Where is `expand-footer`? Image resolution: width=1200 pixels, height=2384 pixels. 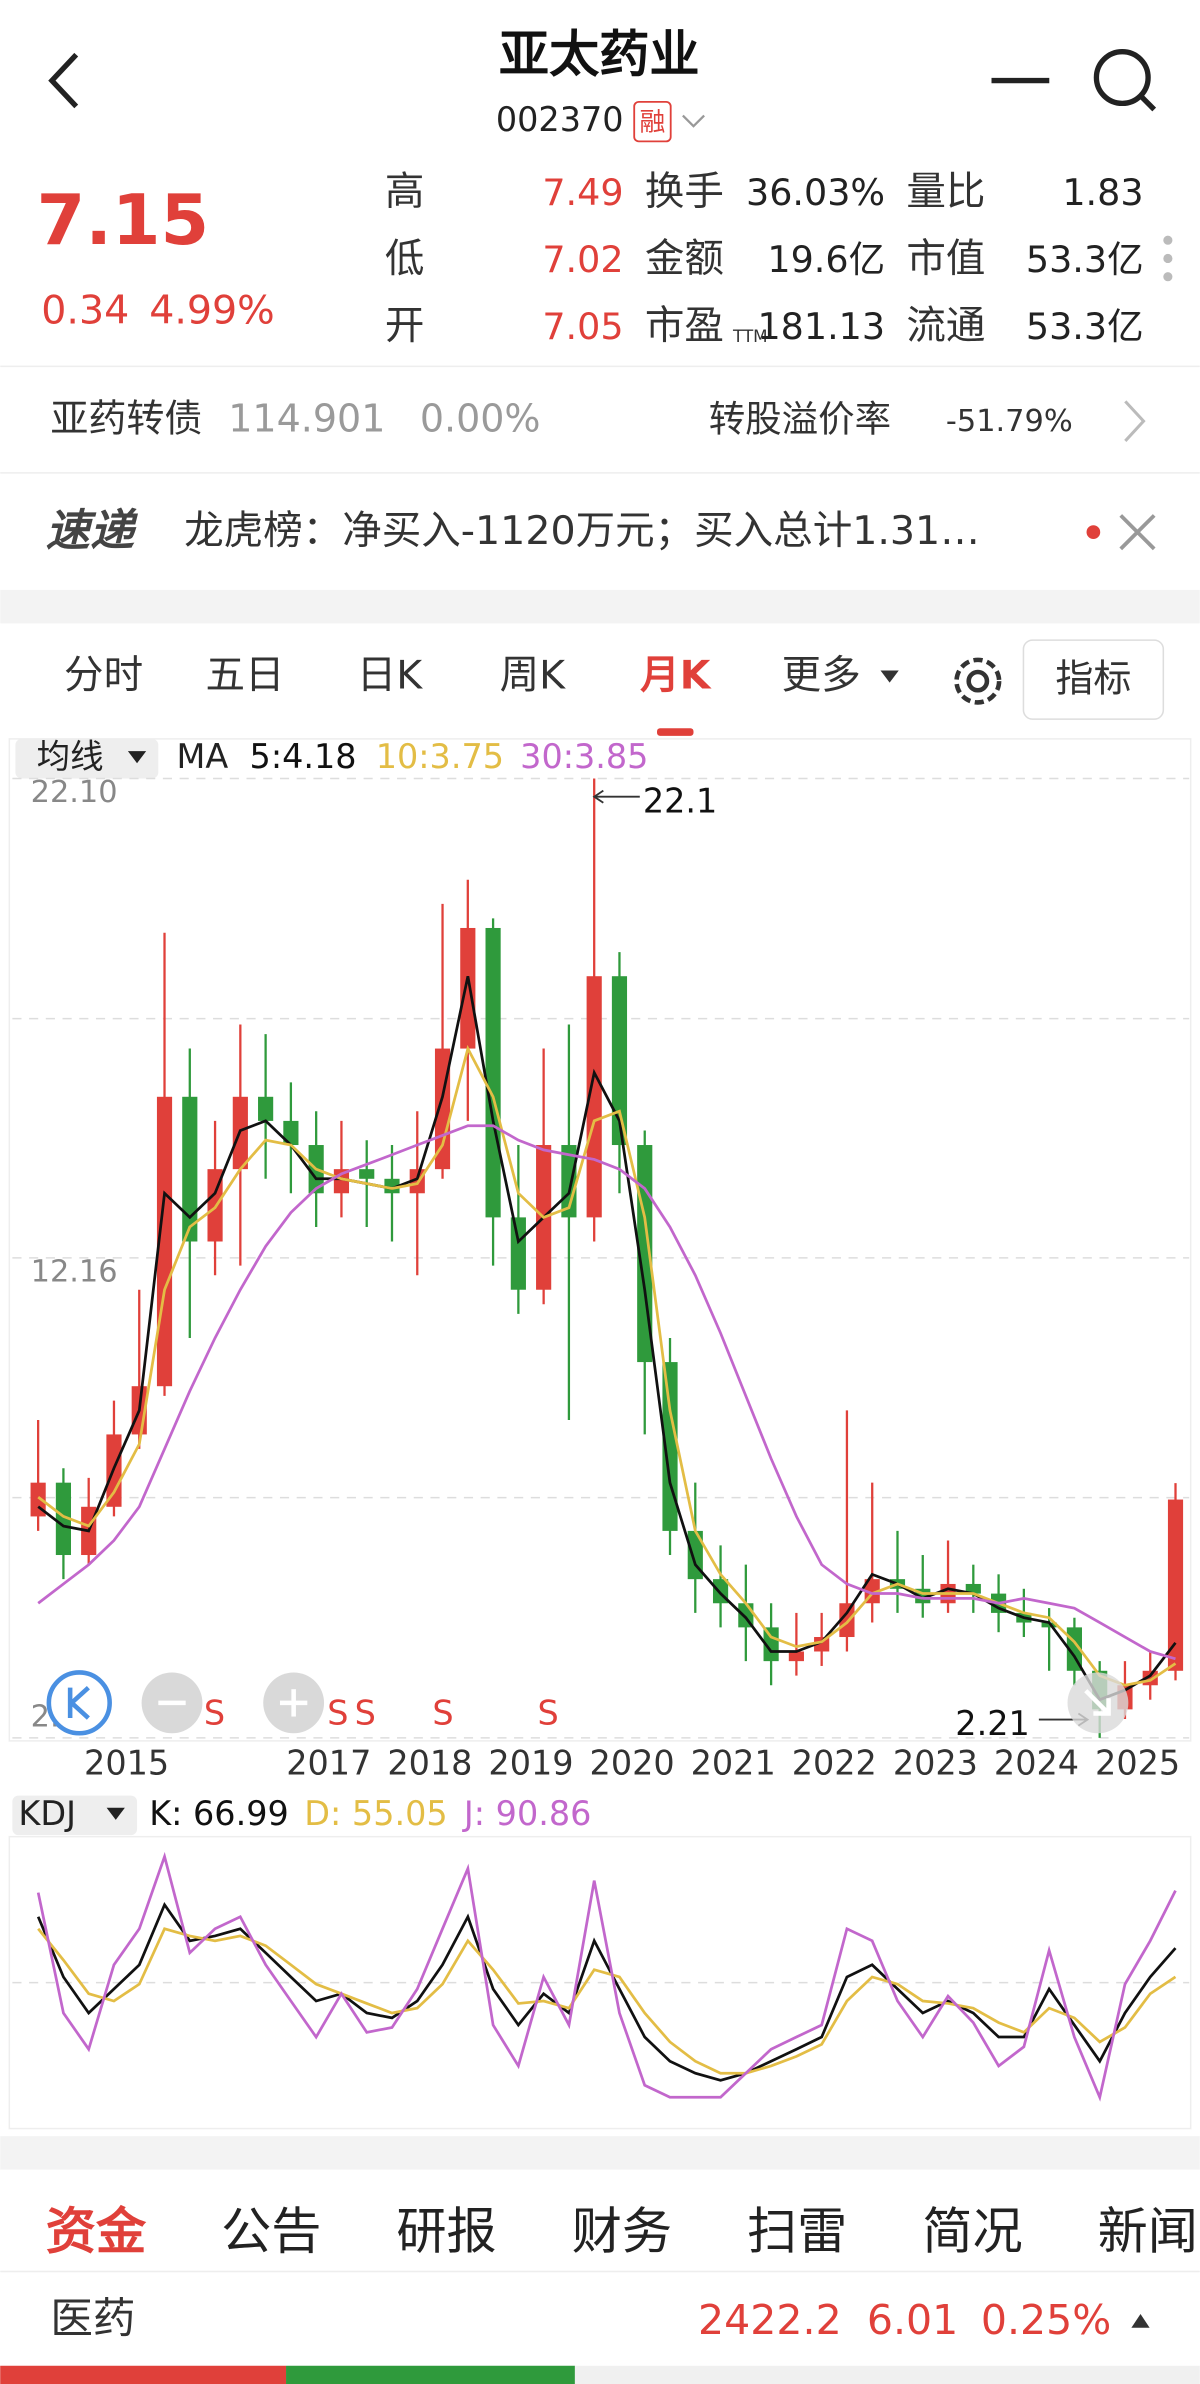 expand-footer is located at coordinates (1140, 2321).